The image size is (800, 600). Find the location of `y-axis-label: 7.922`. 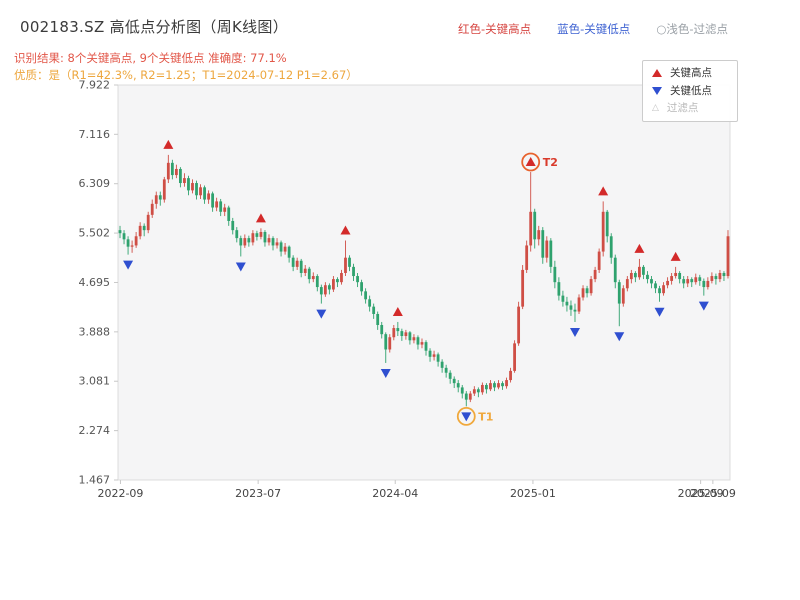

y-axis-label: 7.922 is located at coordinates (95, 85).